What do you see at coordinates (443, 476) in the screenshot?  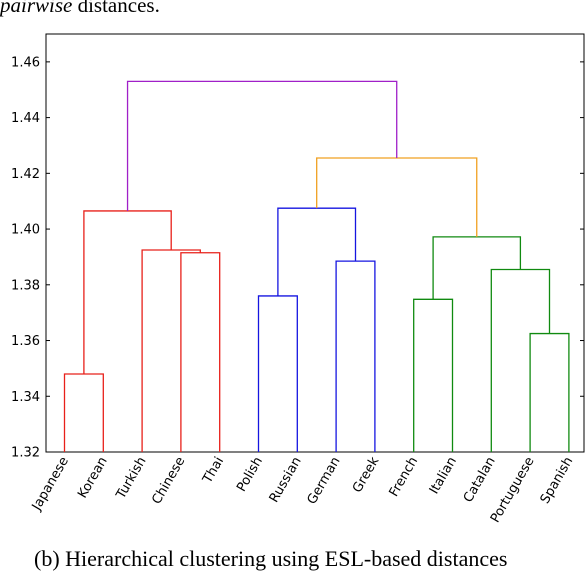 I see `leaf-label: Italian` at bounding box center [443, 476].